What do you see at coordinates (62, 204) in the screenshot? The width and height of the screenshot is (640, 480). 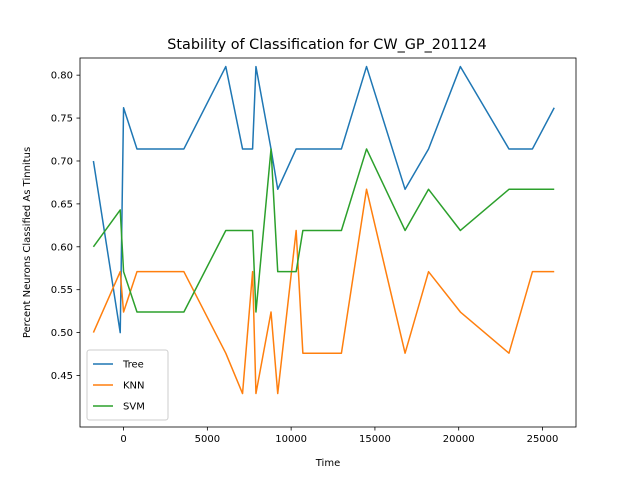 I see `y-tick-label: 0.65` at bounding box center [62, 204].